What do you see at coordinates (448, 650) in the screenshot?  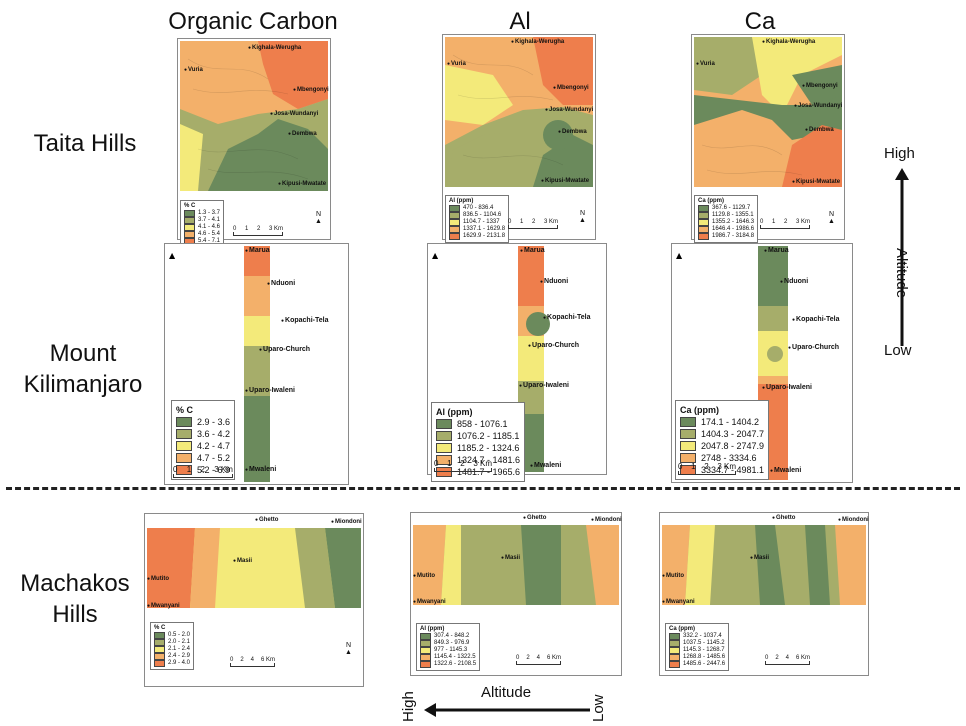 I see `legend-item: 977 - 1145.3` at bounding box center [448, 650].